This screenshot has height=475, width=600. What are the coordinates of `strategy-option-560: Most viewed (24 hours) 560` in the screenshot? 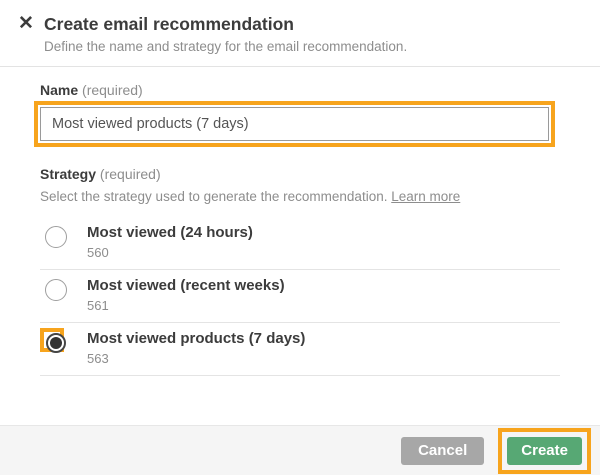 It's located at (297, 243).